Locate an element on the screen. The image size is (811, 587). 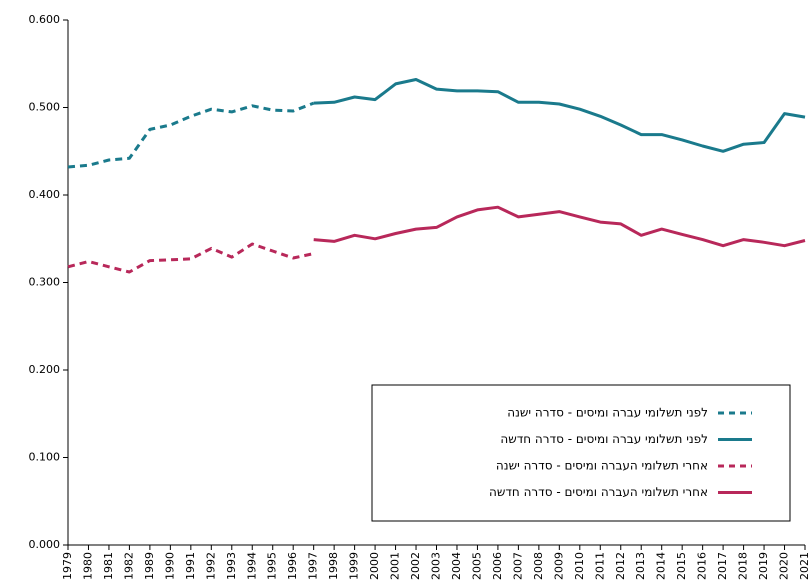
x-tick-label: 1996 is located at coordinates (292, 566).